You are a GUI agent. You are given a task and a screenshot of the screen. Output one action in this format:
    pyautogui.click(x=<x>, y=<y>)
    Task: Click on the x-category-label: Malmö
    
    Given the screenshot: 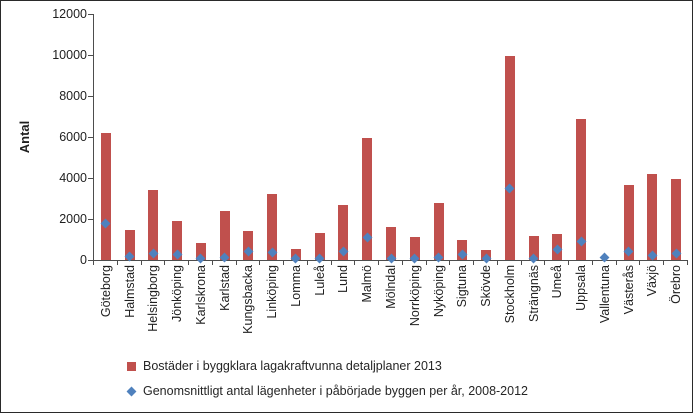 What is the action you would take?
    pyautogui.click(x=367, y=284)
    